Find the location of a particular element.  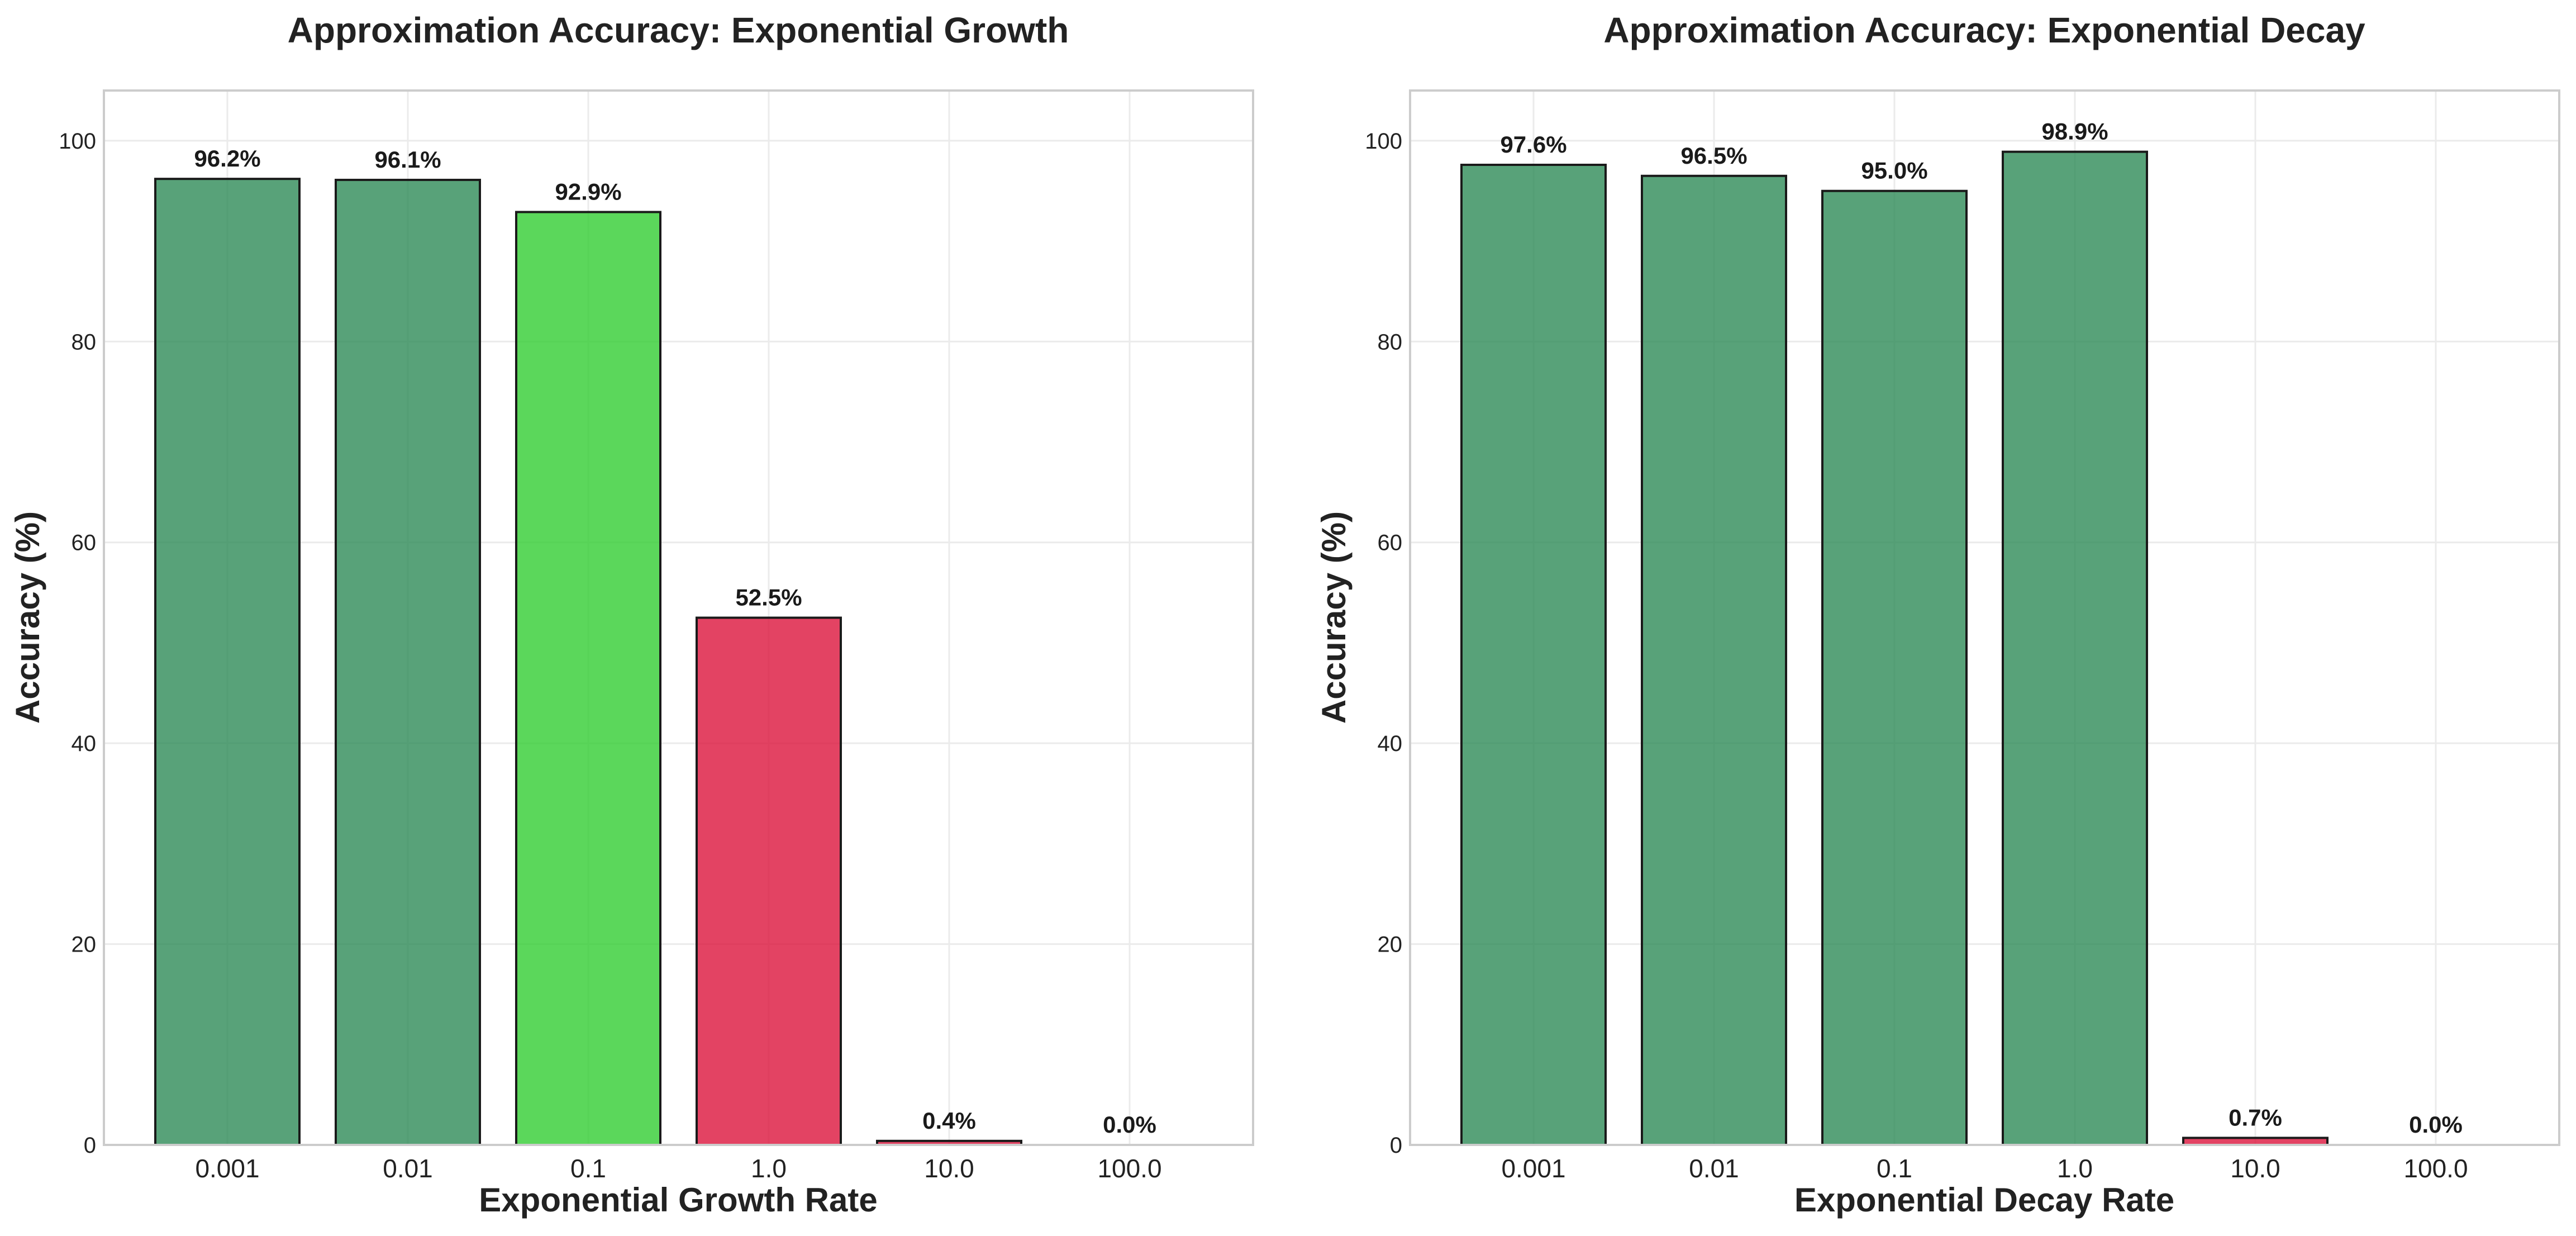

growth-x-tick-label-0.01: 0.01 is located at coordinates (408, 1168).